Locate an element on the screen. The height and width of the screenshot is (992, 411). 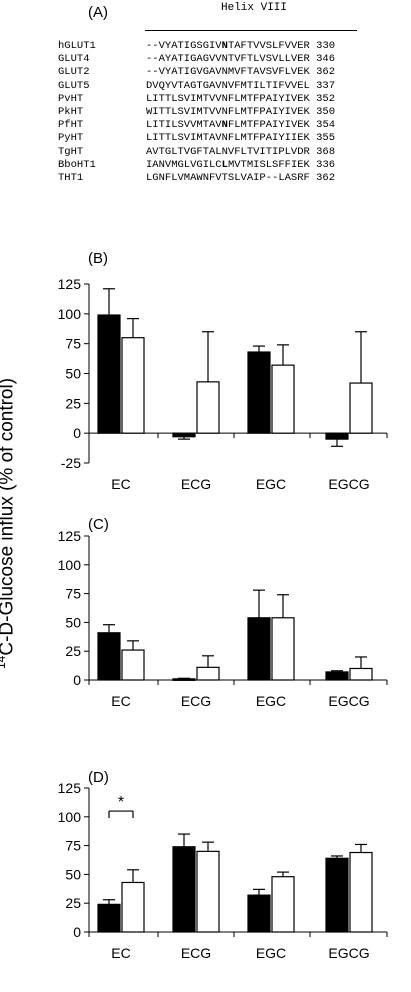
alignment-row: BboHT1 IANVMGLVGILCLMVTMISLSFFIEK 336 is located at coordinates (196, 165).